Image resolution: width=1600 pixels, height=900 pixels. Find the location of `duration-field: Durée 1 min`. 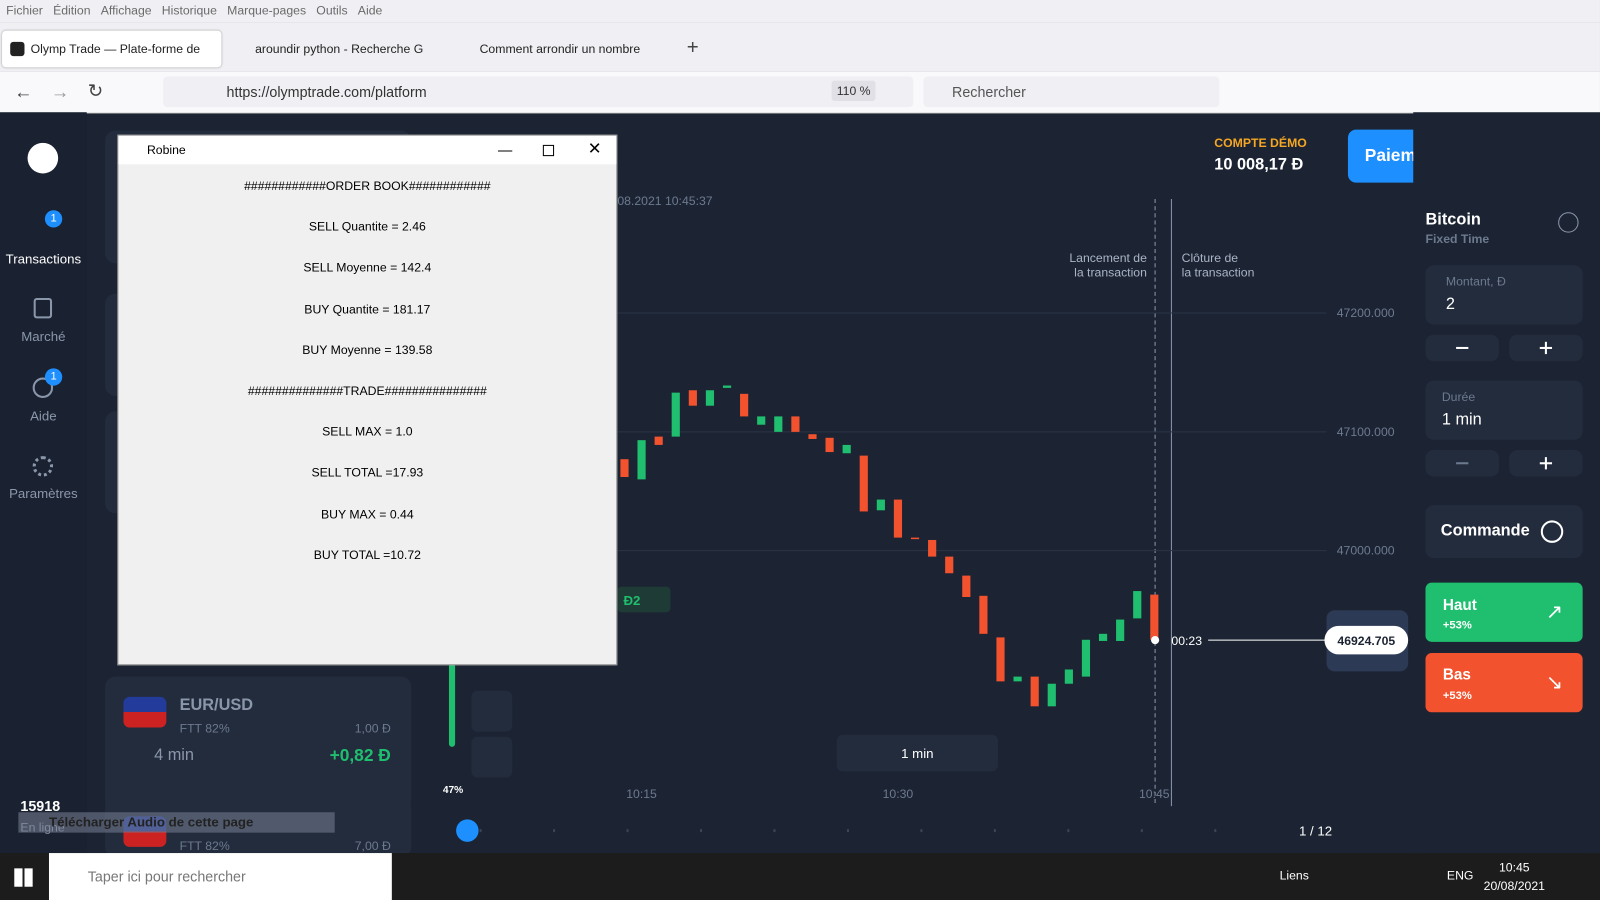

duration-field: Durée 1 min is located at coordinates (1504, 410).